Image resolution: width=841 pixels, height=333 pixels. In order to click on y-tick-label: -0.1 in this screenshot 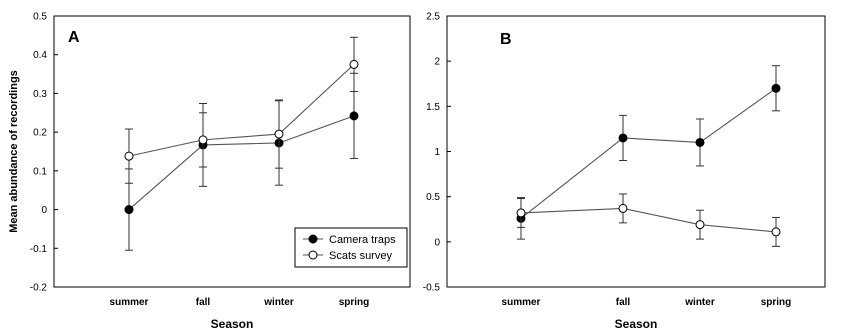, I will do `click(39, 249)`.